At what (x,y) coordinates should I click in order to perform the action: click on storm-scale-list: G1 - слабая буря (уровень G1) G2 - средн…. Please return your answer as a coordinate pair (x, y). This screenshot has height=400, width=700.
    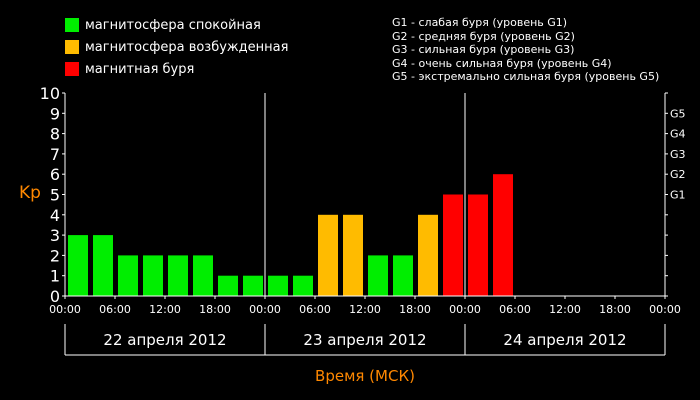
    Looking at the image, I should click on (525, 50).